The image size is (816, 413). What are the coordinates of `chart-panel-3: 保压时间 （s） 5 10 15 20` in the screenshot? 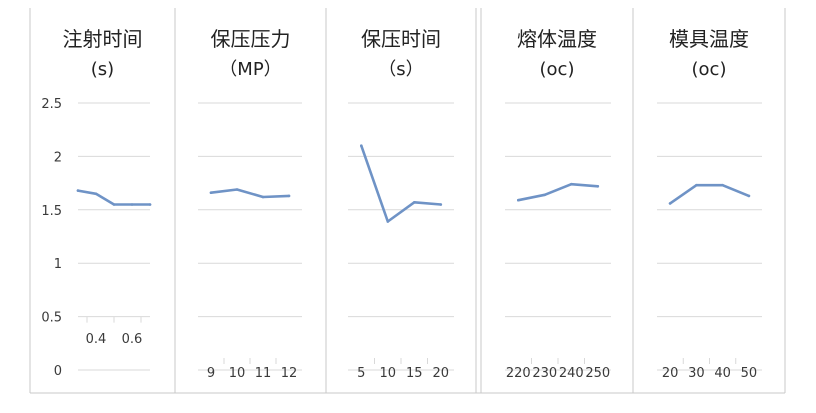 It's located at (401, 204).